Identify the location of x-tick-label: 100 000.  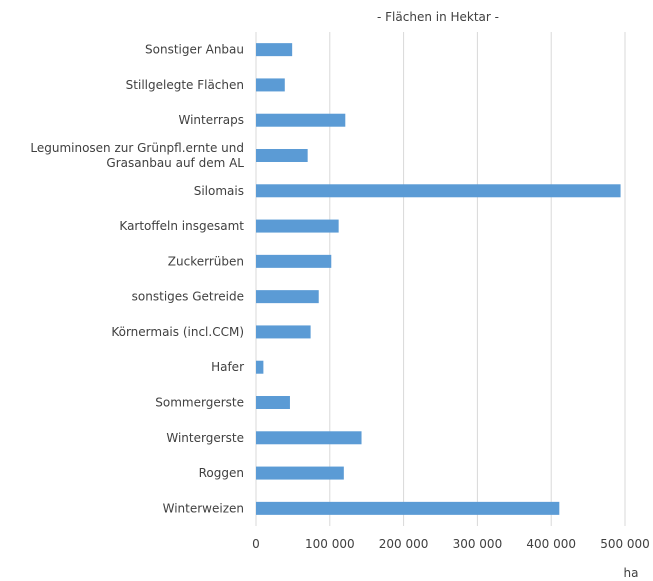
(330, 544).